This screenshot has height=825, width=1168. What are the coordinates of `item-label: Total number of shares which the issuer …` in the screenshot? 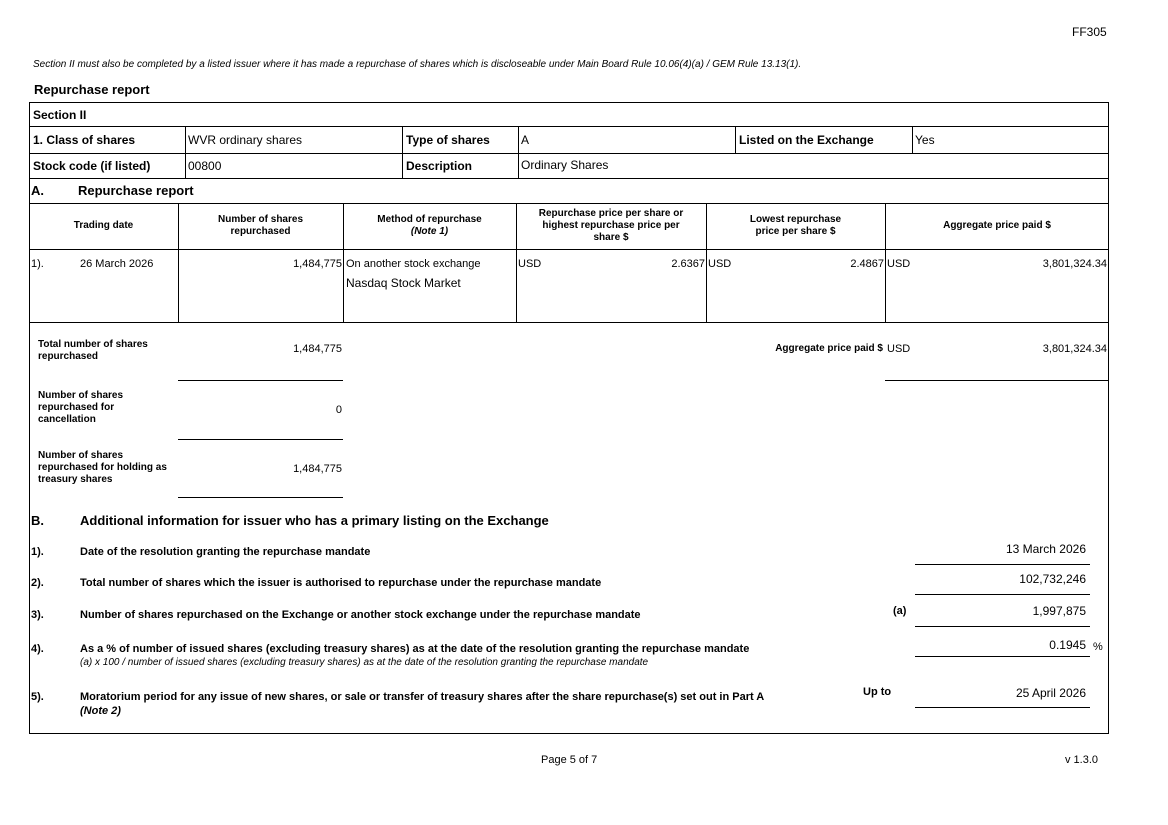 It's located at (341, 583).